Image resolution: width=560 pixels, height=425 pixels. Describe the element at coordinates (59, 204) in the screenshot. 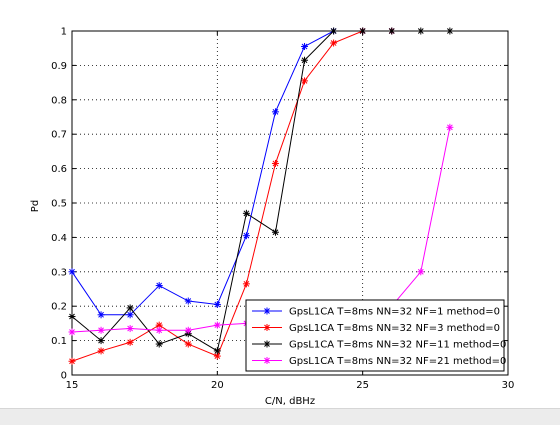

I see `y-tick-label: 0.5` at that location.